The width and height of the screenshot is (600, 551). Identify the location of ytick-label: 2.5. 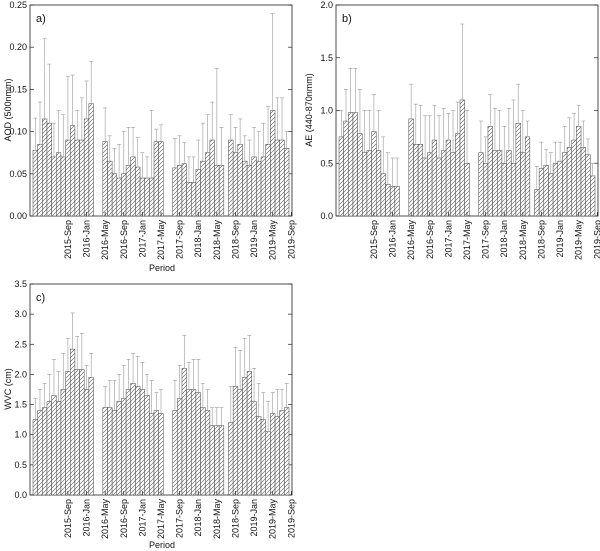
(20, 344).